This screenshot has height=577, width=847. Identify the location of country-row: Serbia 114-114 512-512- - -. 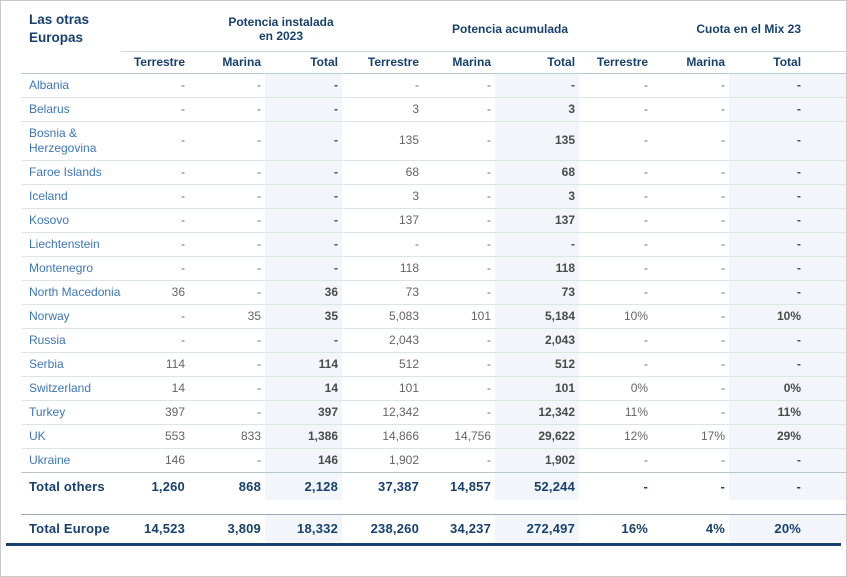
(433, 364).